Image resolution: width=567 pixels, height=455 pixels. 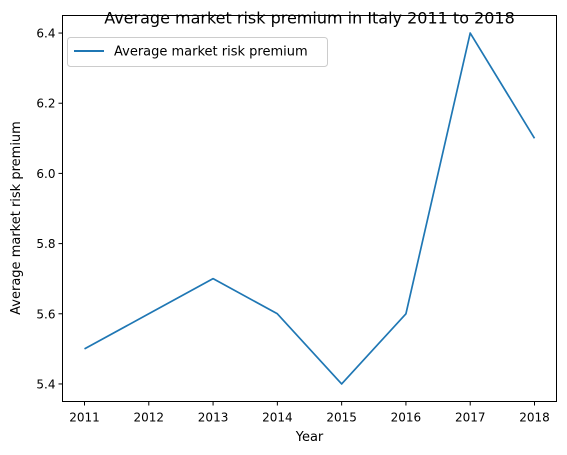 I want to click on legend: Average market risk premium, so click(x=197, y=52).